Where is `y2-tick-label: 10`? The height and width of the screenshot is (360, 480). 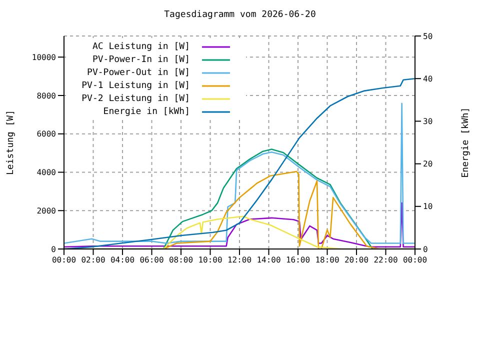 y2-tick-label: 10 is located at coordinates (428, 207).